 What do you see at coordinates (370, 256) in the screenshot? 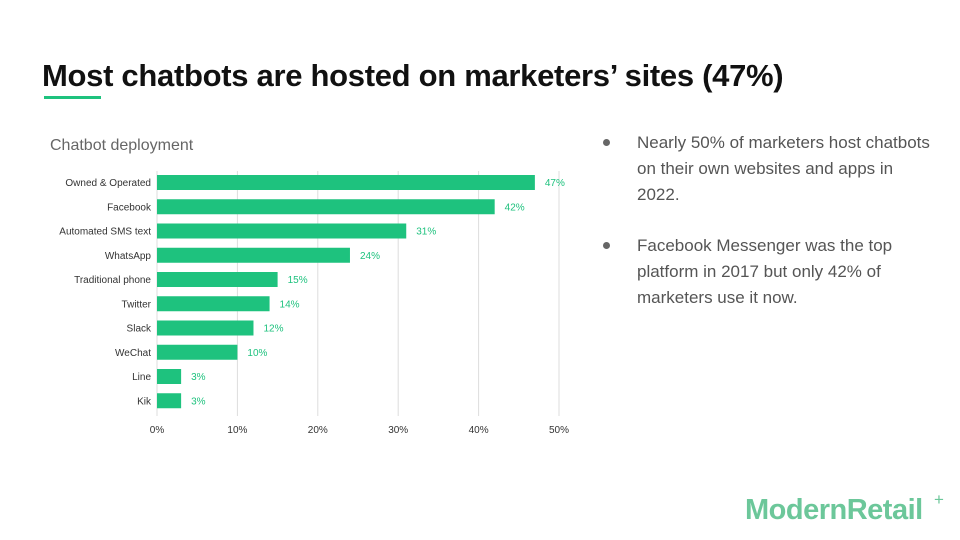
I see `data-label: 24%` at bounding box center [370, 256].